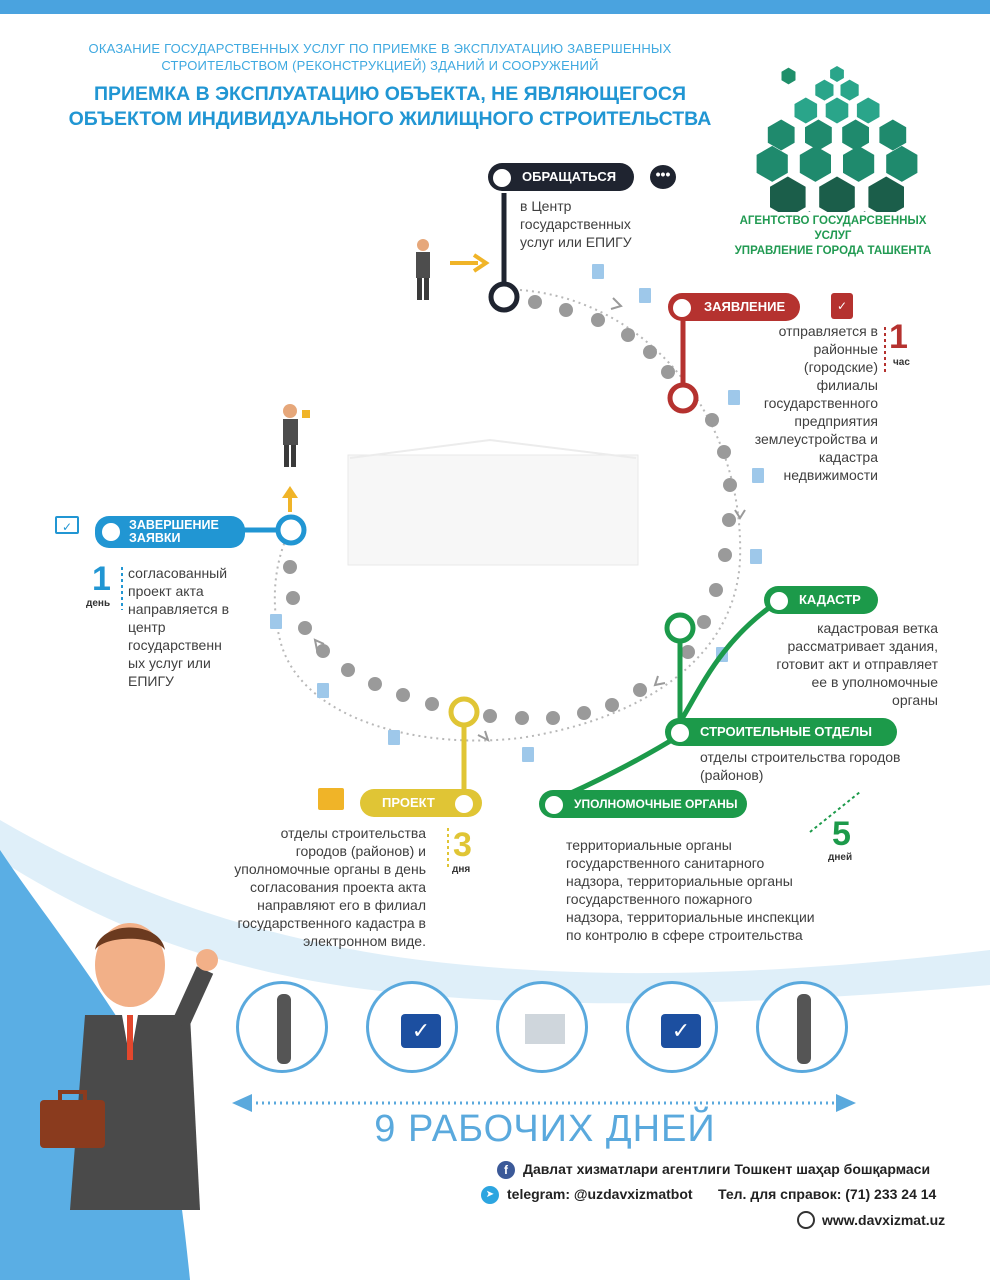 The height and width of the screenshot is (1280, 990). Describe the element at coordinates (111, 532) in the screenshot. I see `step-completion-ring` at that location.